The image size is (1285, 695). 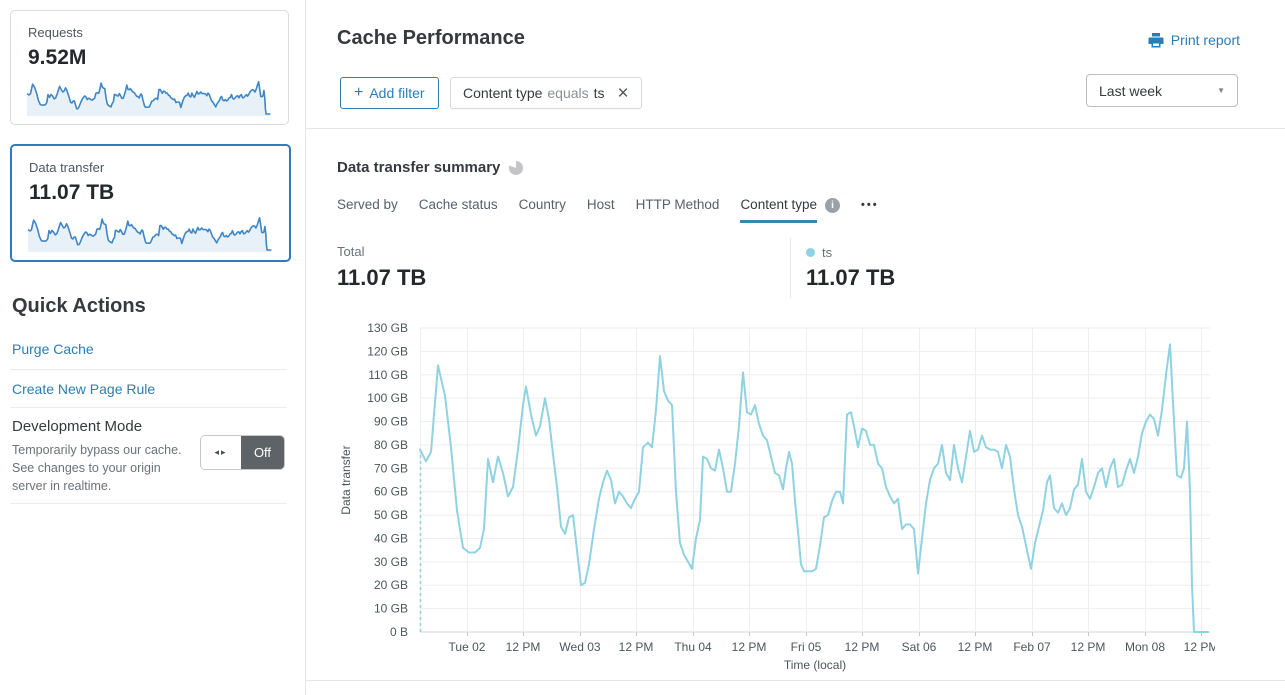 I want to click on svg-text: 70 GB, so click(x=391, y=468).